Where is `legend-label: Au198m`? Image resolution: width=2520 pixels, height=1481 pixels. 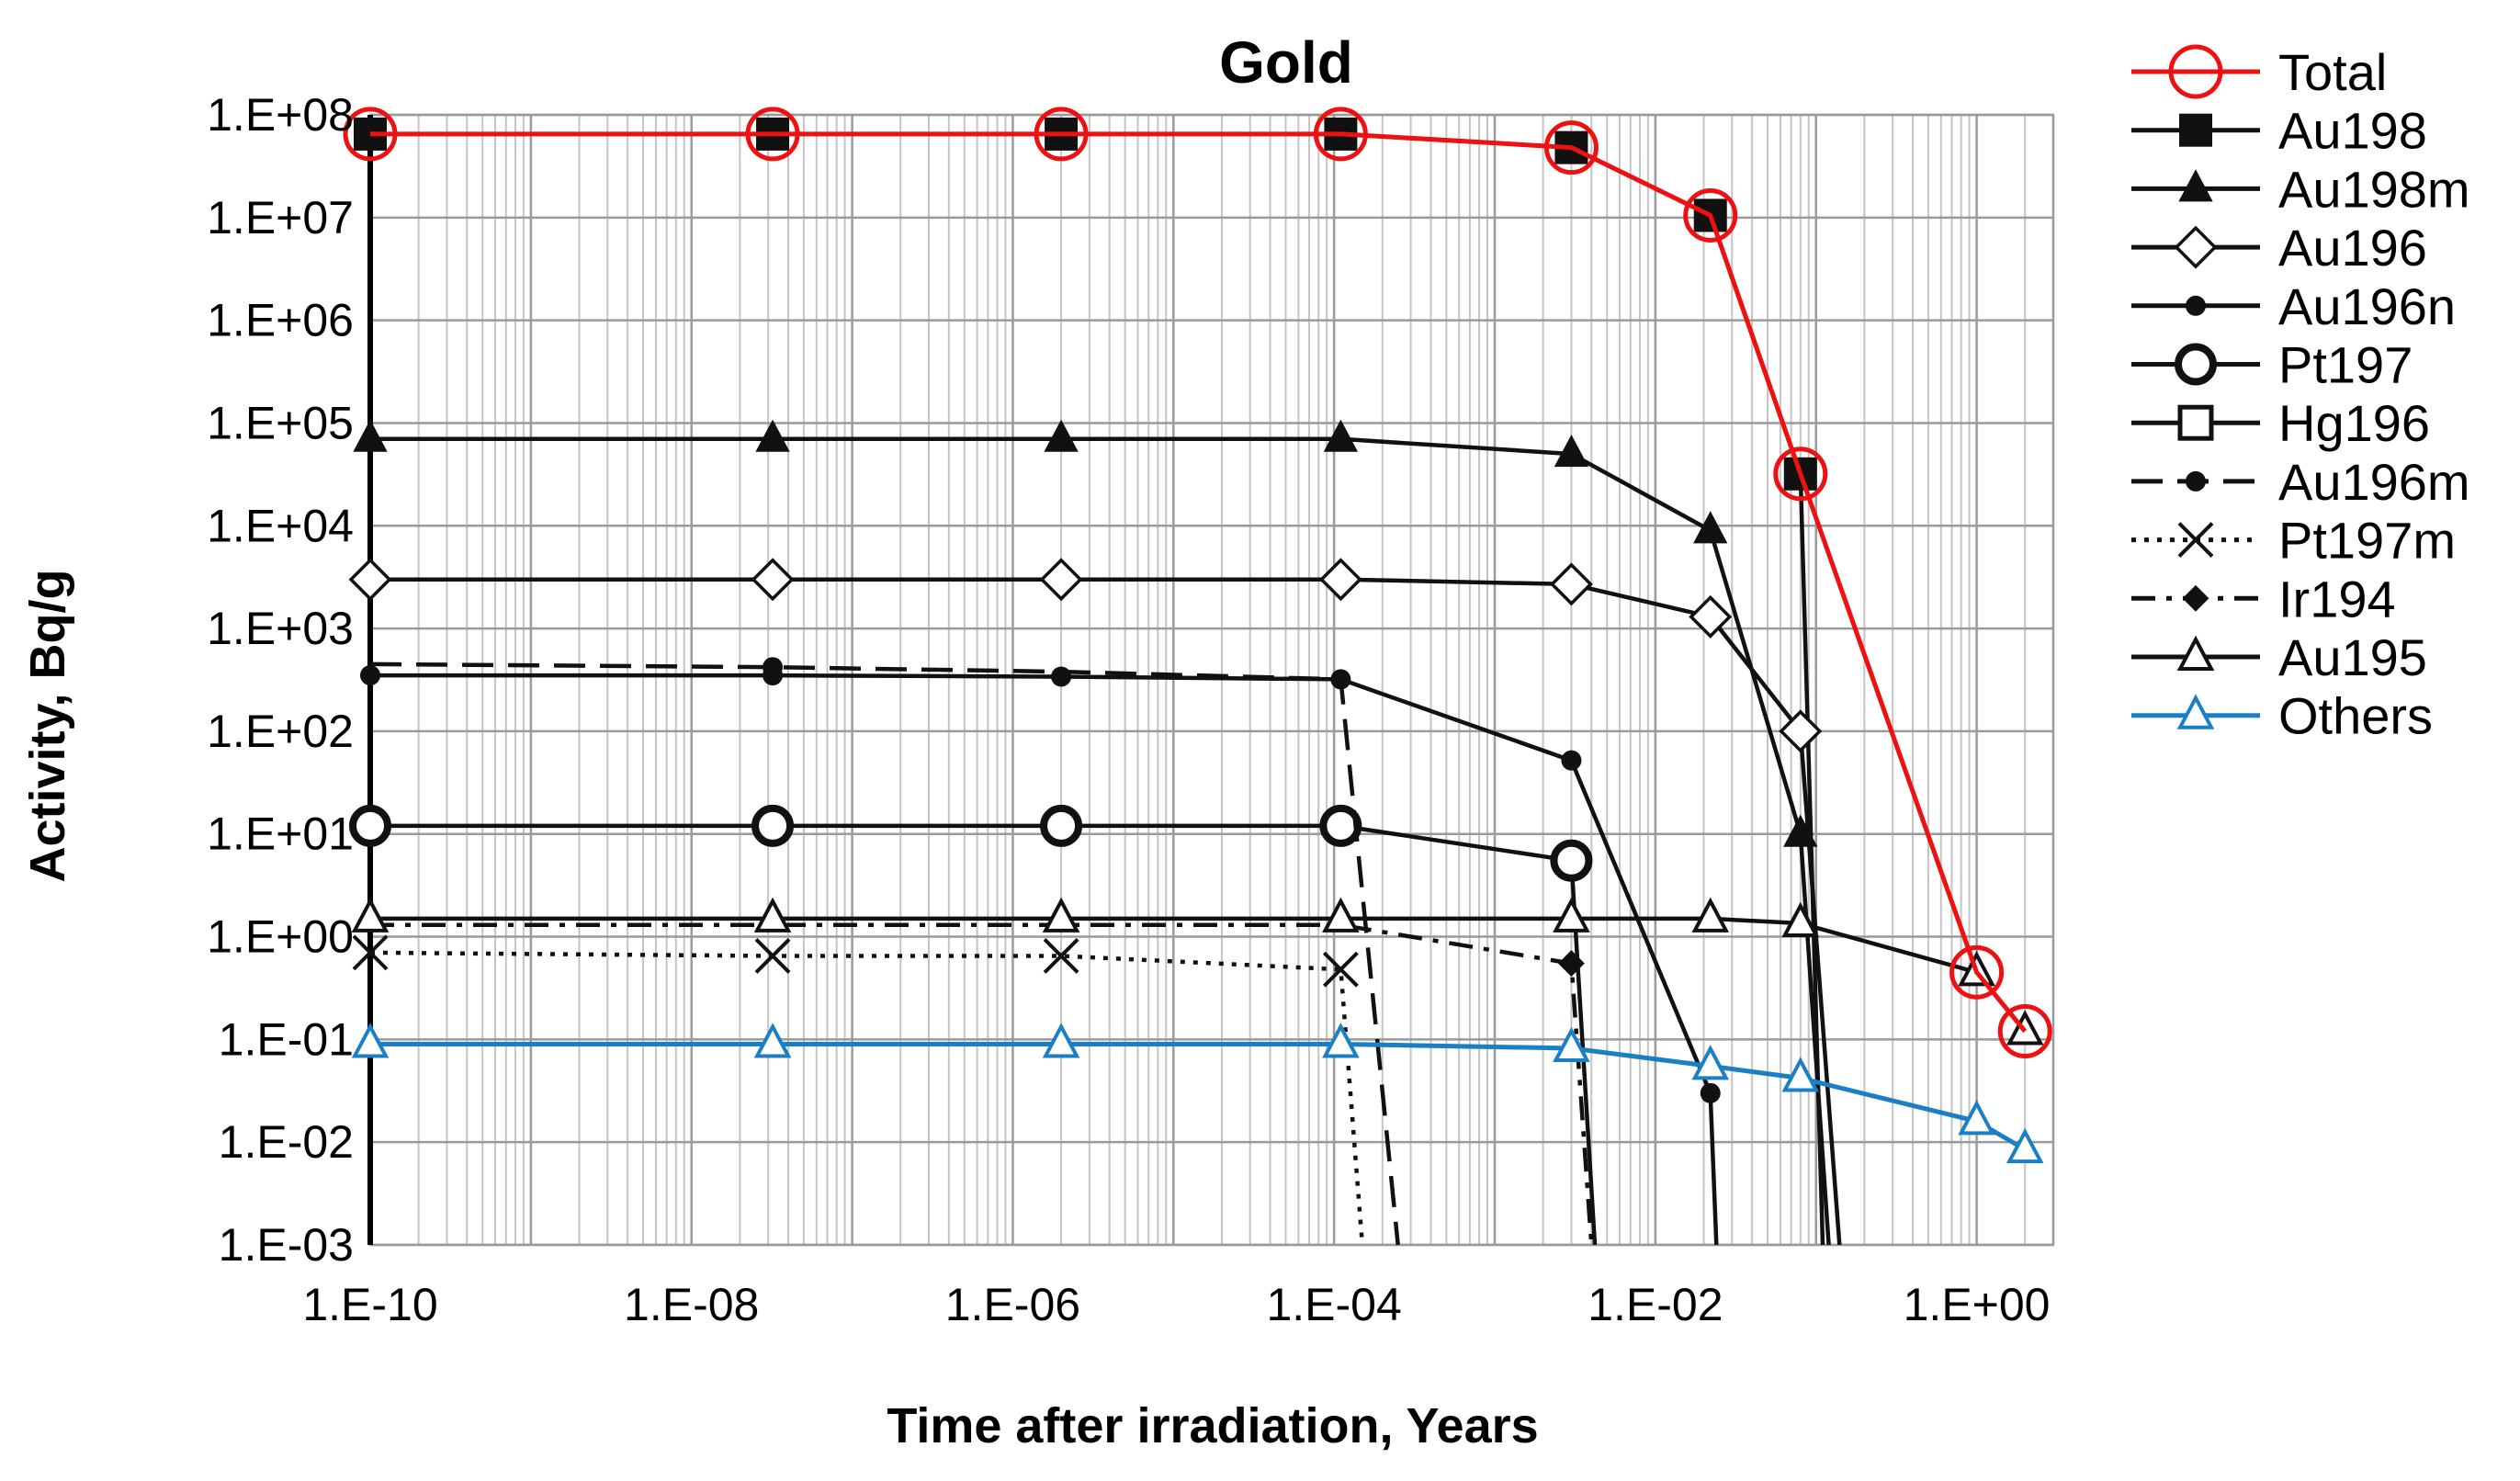
legend-label: Au198m is located at coordinates (2374, 189).